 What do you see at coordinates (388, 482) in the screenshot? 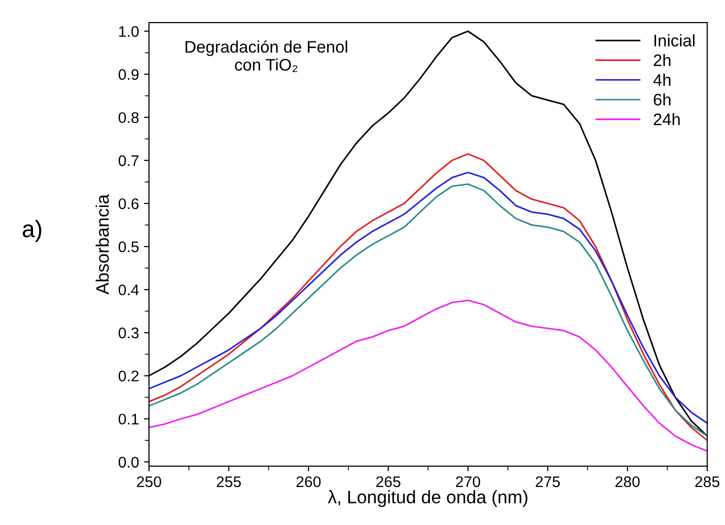
I see `x-tick-label: 265` at bounding box center [388, 482].